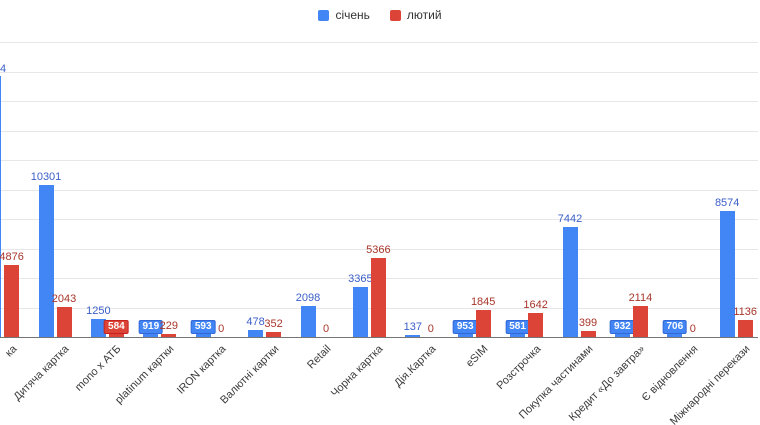 This screenshot has width=760, height=425. What do you see at coordinates (588, 334) in the screenshot?
I see `bar-лютий-12` at bounding box center [588, 334].